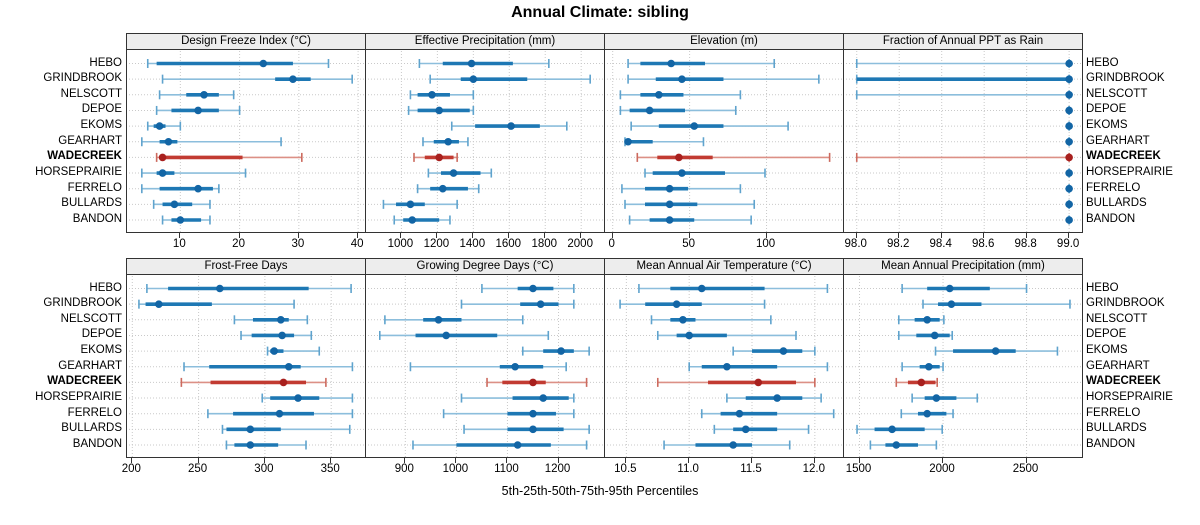 The width and height of the screenshot is (1200, 525). What do you see at coordinates (455, 469) in the screenshot?
I see `x-axis-tick-label: 1000` at bounding box center [455, 469].